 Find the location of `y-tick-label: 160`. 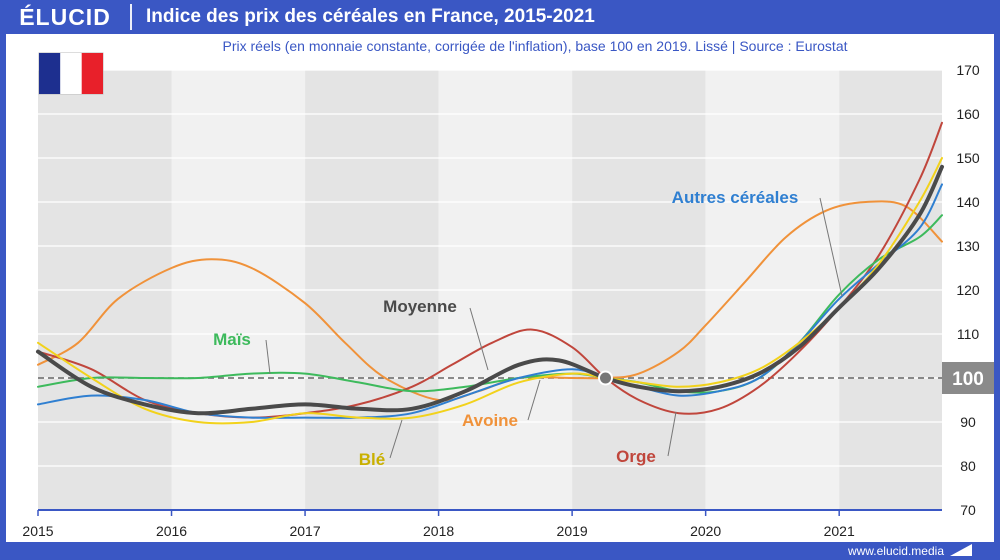

y-tick-label: 160 is located at coordinates (968, 114).